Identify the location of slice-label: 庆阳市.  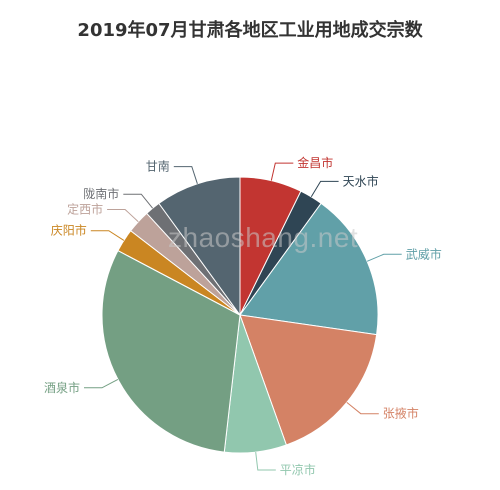
(69, 230).